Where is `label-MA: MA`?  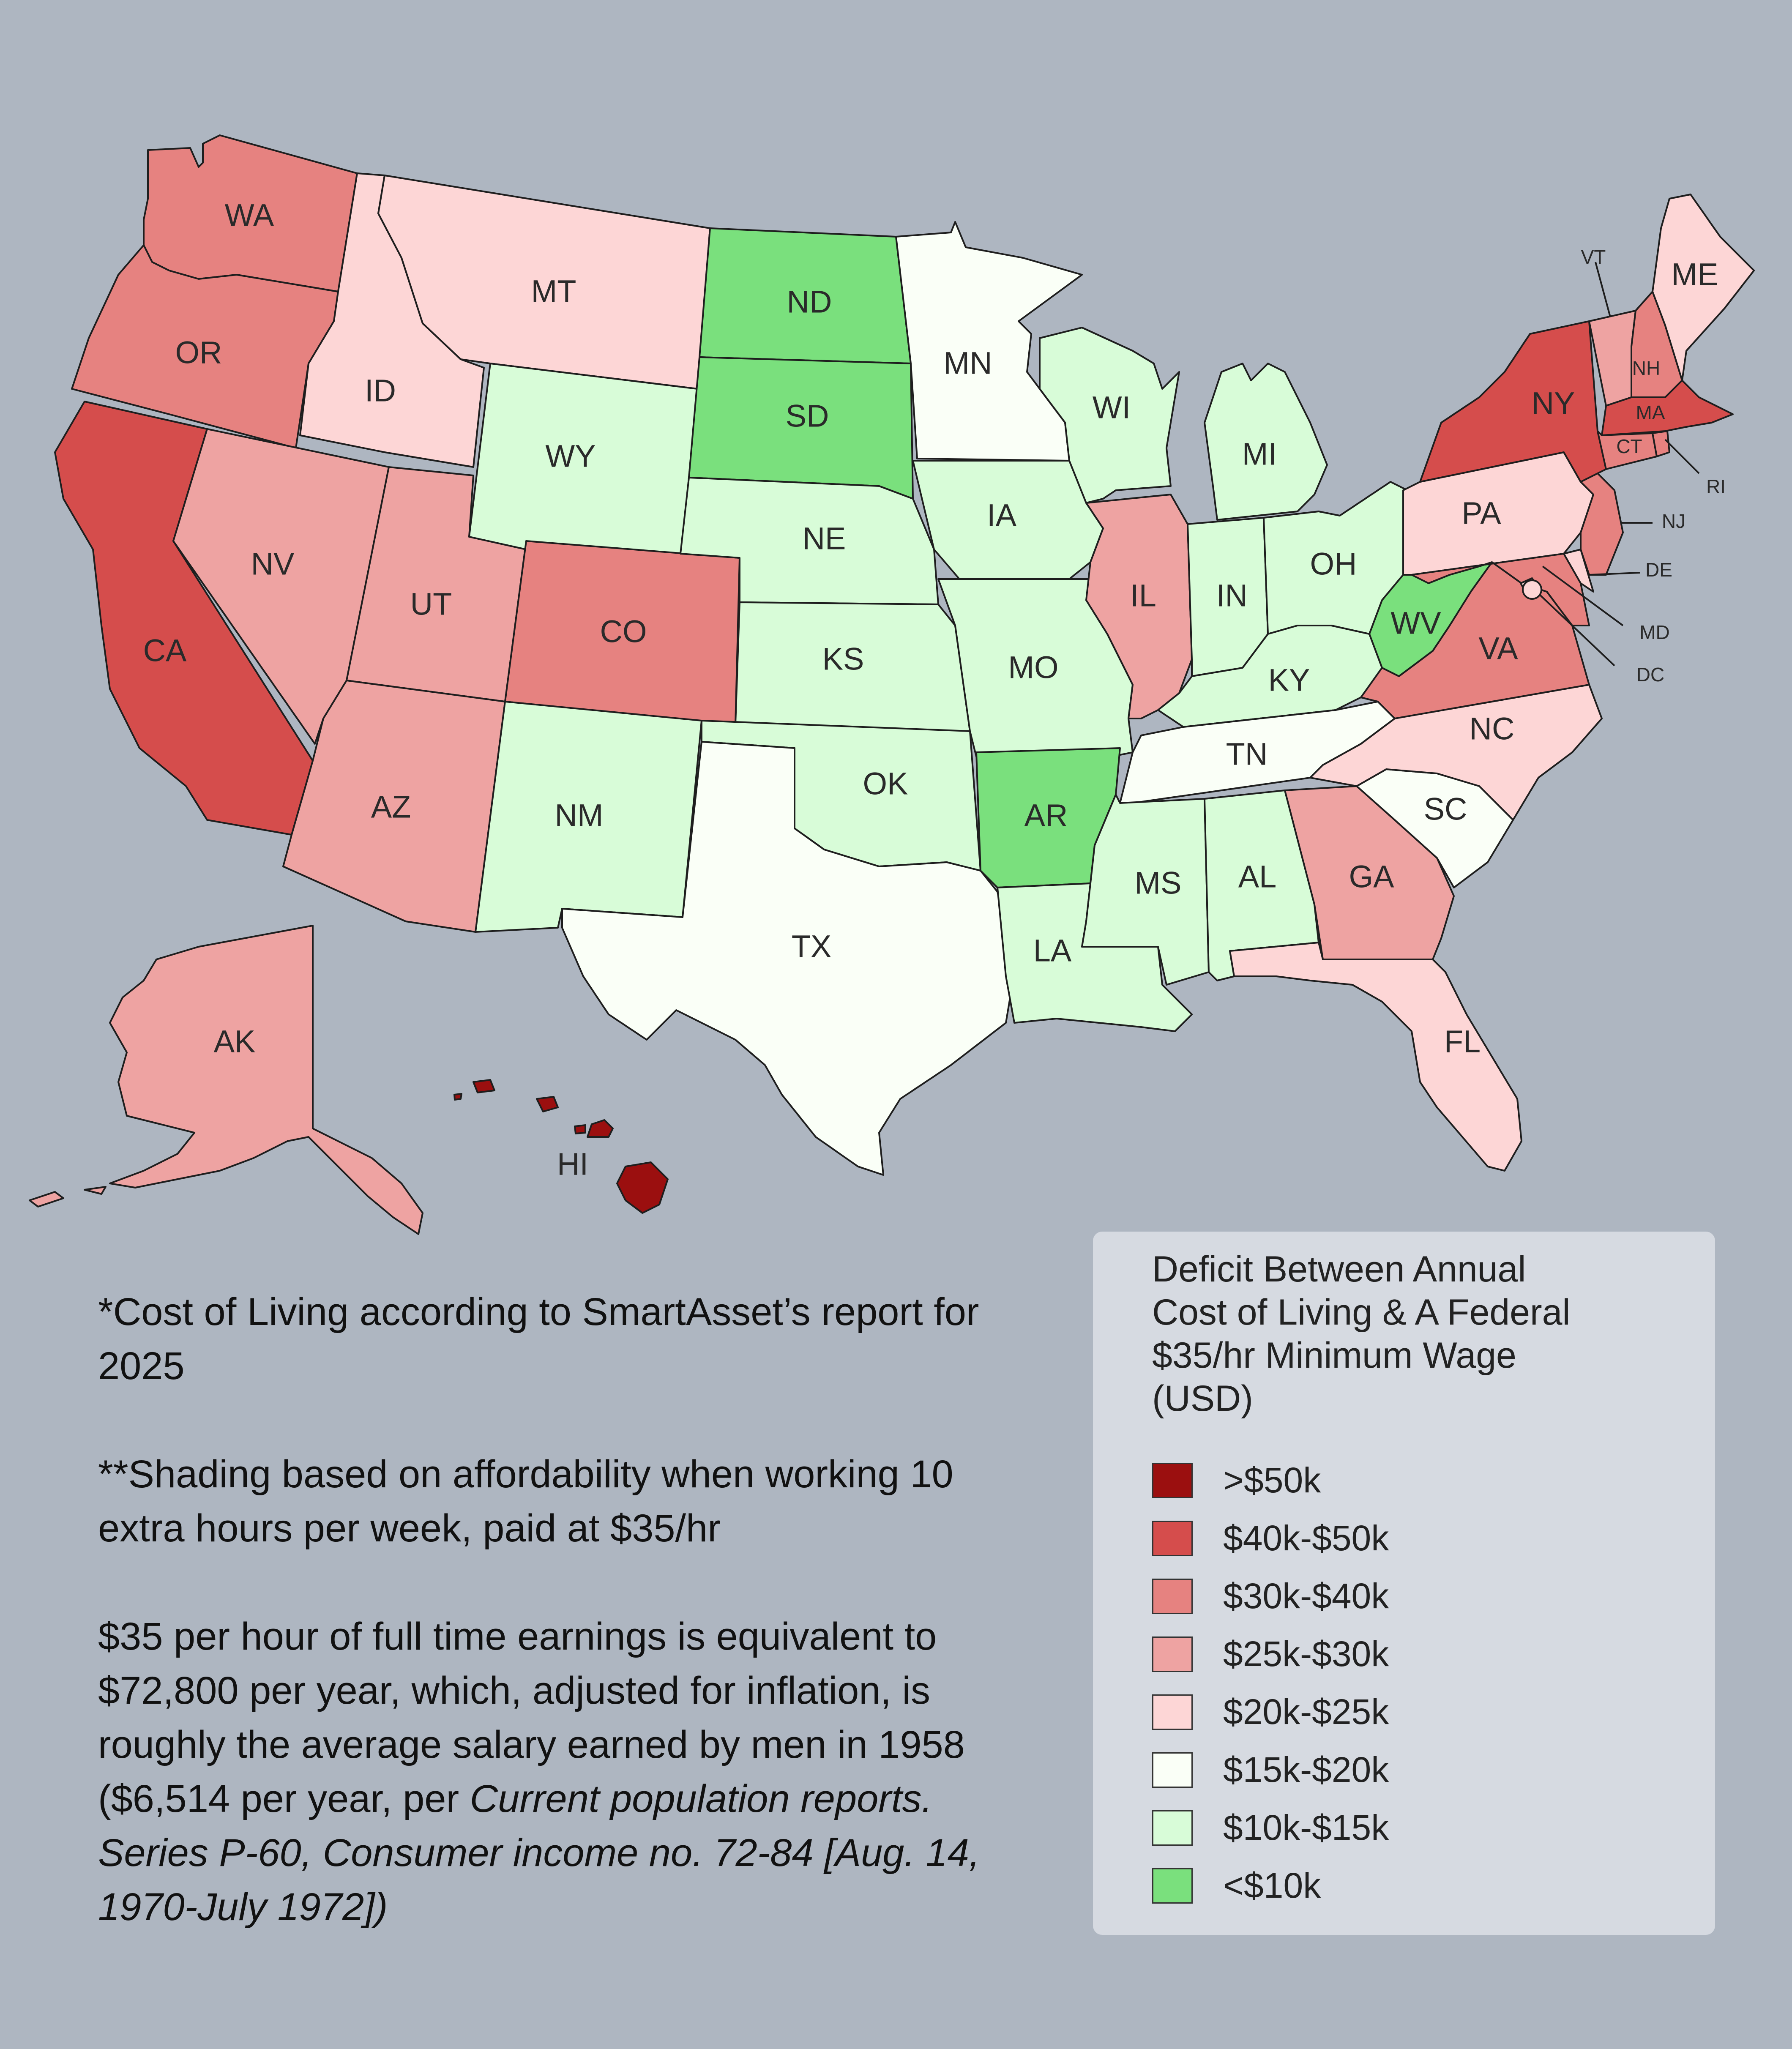
label-MA: MA is located at coordinates (1650, 412).